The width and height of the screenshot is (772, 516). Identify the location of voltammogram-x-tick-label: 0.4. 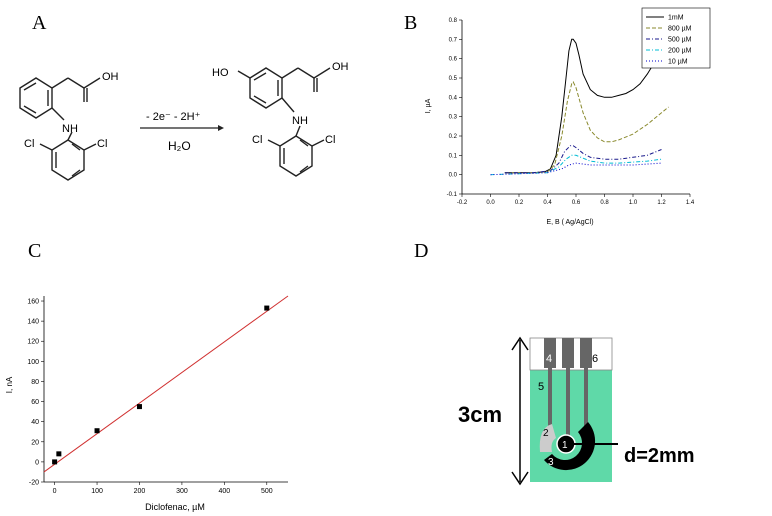
(547, 203).